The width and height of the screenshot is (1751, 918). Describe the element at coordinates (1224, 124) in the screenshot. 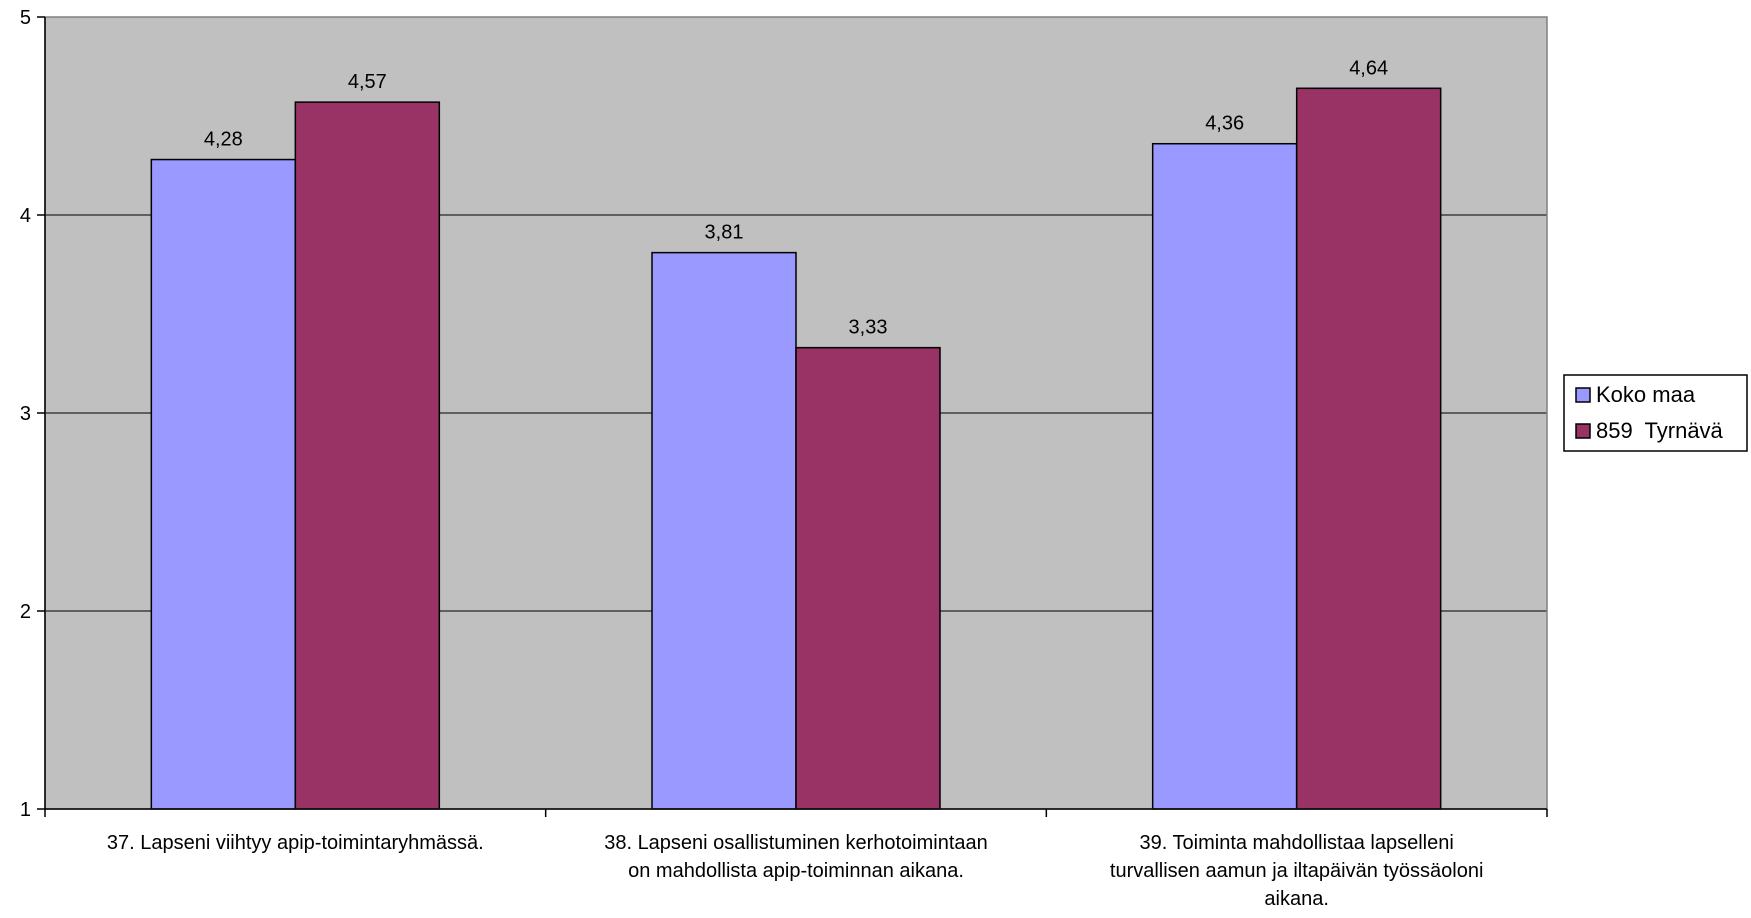

I see `data-label: 4,36` at that location.